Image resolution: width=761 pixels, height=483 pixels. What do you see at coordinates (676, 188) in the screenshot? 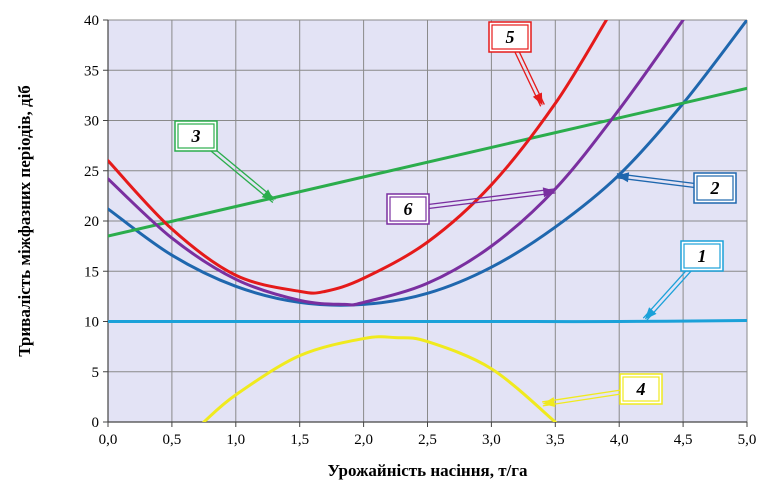
I see `callout-2: 2` at bounding box center [676, 188].